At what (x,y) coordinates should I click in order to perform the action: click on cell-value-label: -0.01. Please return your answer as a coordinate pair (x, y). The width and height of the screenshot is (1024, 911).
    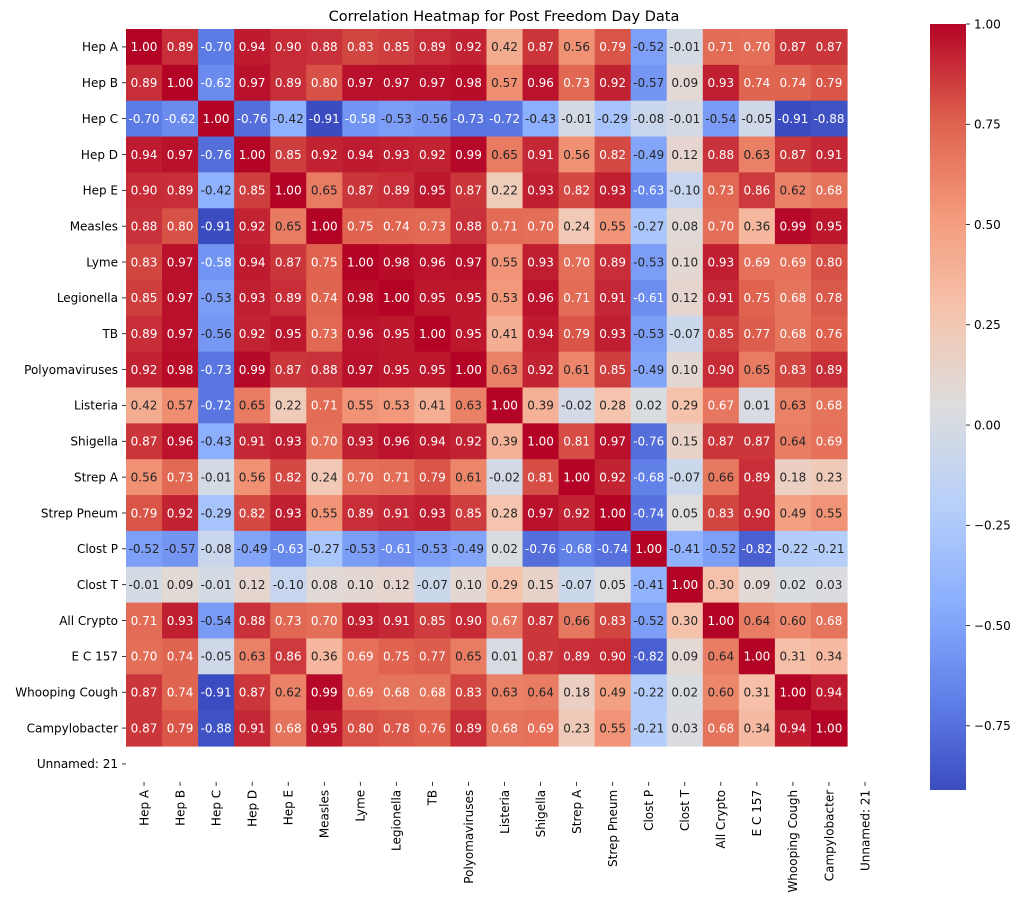
    Looking at the image, I should click on (684, 119).